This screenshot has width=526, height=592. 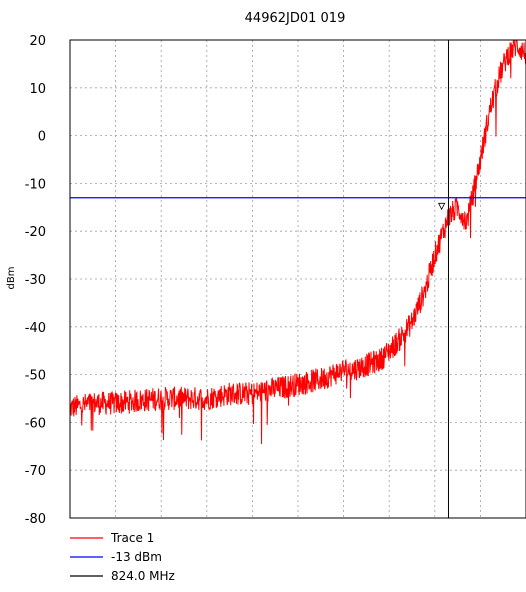 What do you see at coordinates (441, 206) in the screenshot?
I see `marker-triangle-icon` at bounding box center [441, 206].